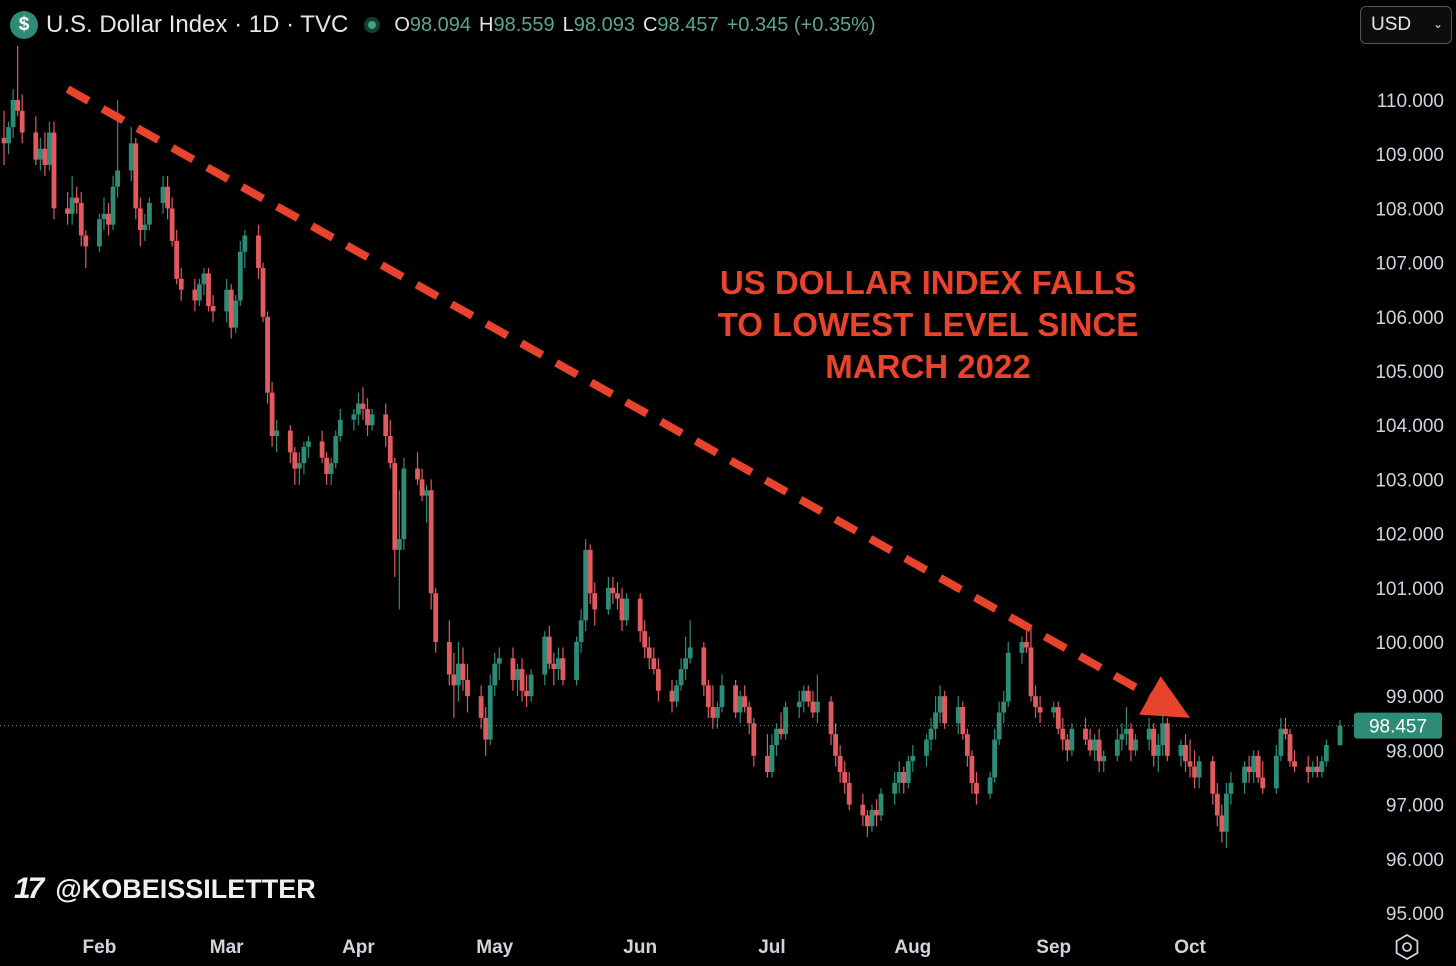 This screenshot has width=1456, height=966. Describe the element at coordinates (517, 25) in the screenshot. I see `ohlc-high: H98.559` at that location.